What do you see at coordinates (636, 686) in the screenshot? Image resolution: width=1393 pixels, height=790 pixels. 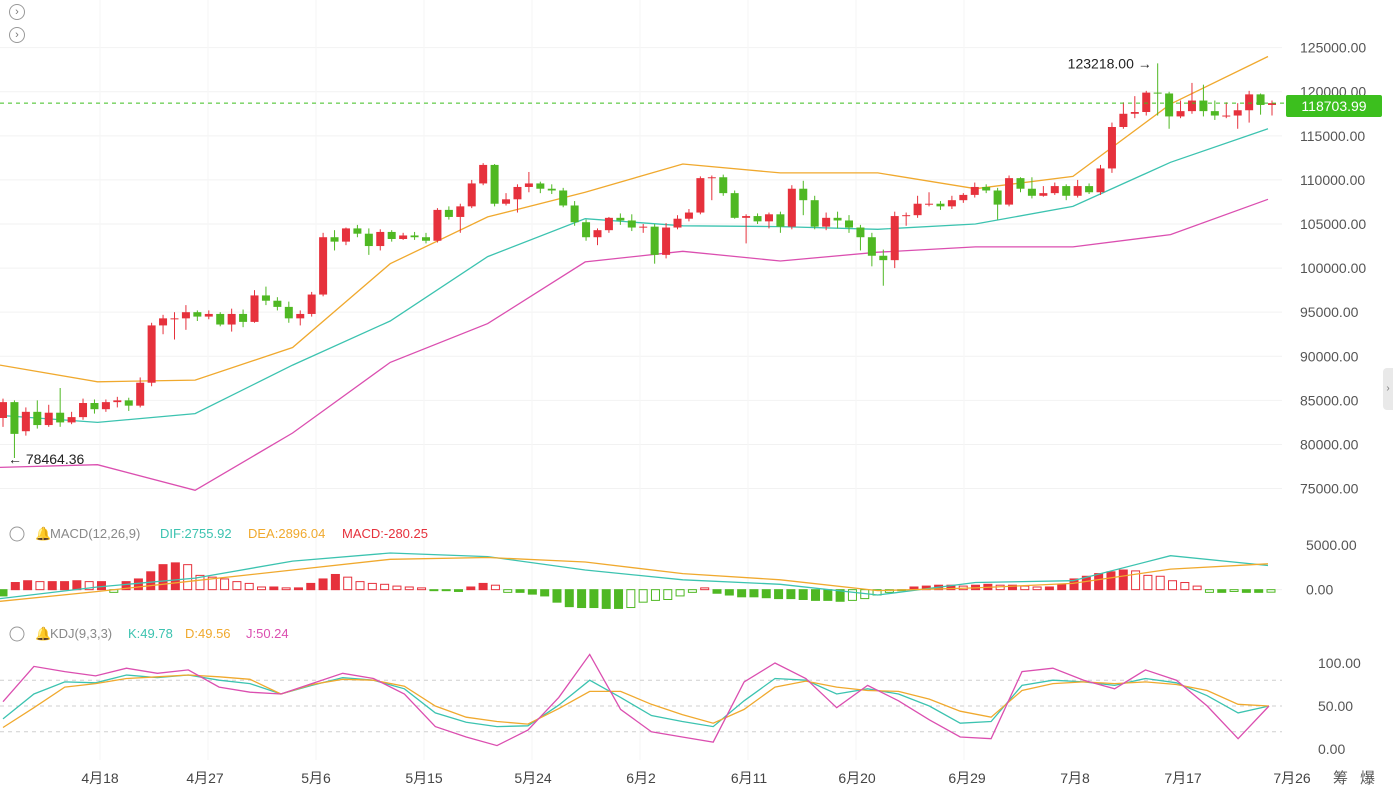 I see `kdj-panel: 🔔KDJ(9,3,3) K:49.78 D:49.56 J:50.24` at bounding box center [636, 686].